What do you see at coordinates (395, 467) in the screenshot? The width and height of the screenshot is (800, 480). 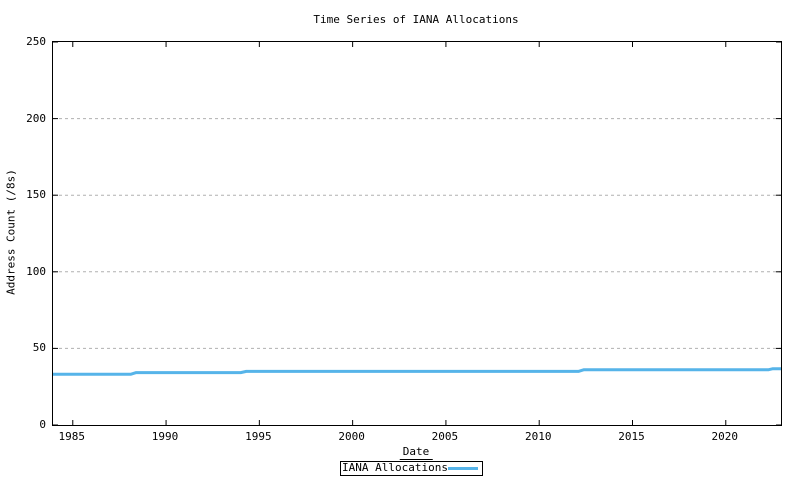 I see `legend-entry-label: IANA Allocations` at bounding box center [395, 467].